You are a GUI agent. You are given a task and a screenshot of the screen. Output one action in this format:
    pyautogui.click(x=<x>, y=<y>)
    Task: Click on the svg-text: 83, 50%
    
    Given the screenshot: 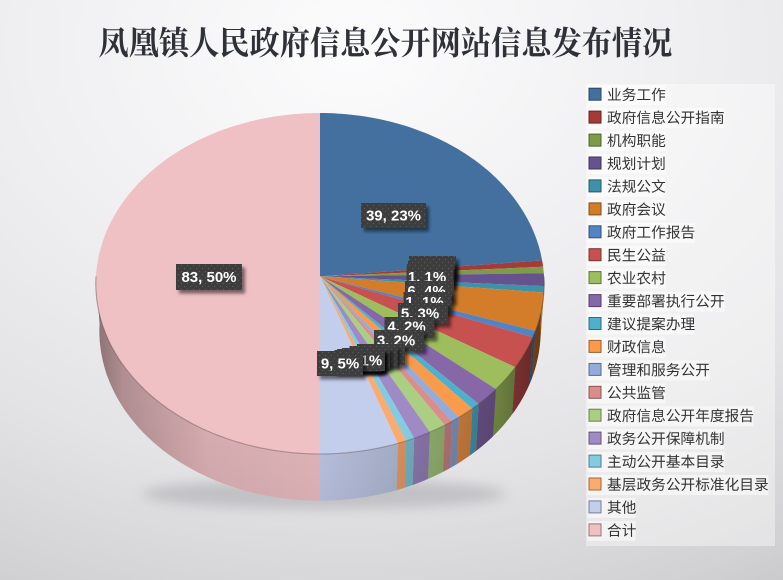 What is the action you would take?
    pyautogui.click(x=208, y=277)
    